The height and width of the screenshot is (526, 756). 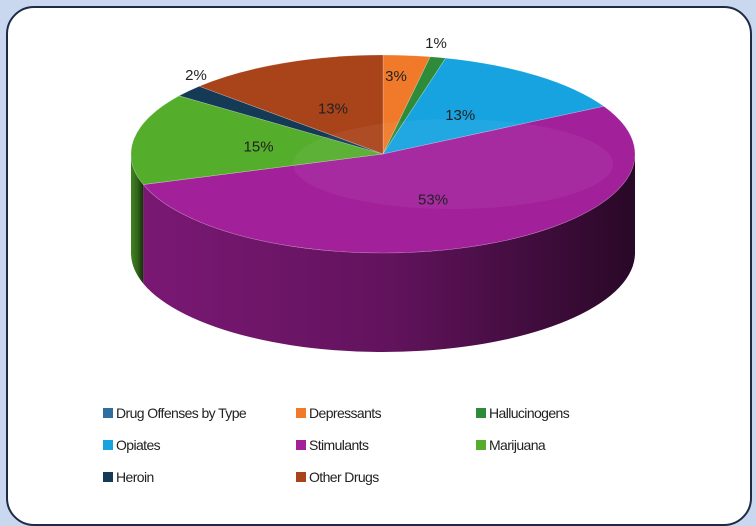 I want to click on legend-item-header: Drug Offenses by Type, so click(x=199, y=413).